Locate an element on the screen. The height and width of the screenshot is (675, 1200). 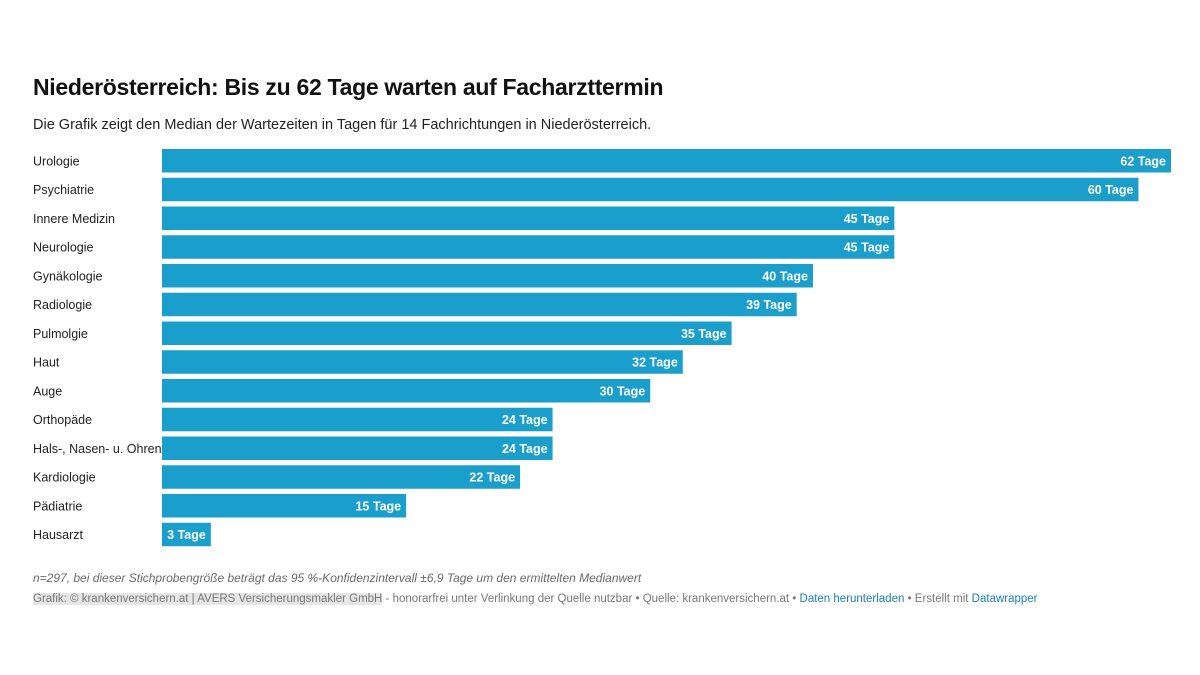
bar-value-label: 35 Tage is located at coordinates (704, 334).